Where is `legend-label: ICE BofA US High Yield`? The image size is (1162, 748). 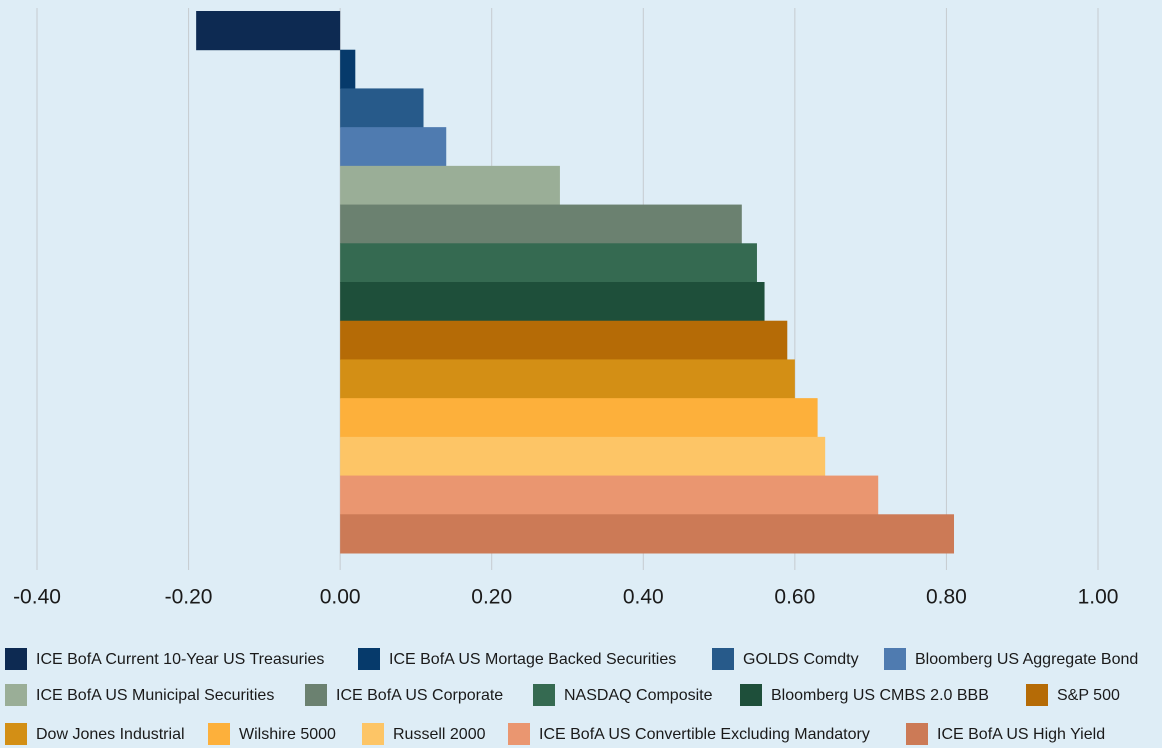 legend-label: ICE BofA US High Yield is located at coordinates (1021, 734).